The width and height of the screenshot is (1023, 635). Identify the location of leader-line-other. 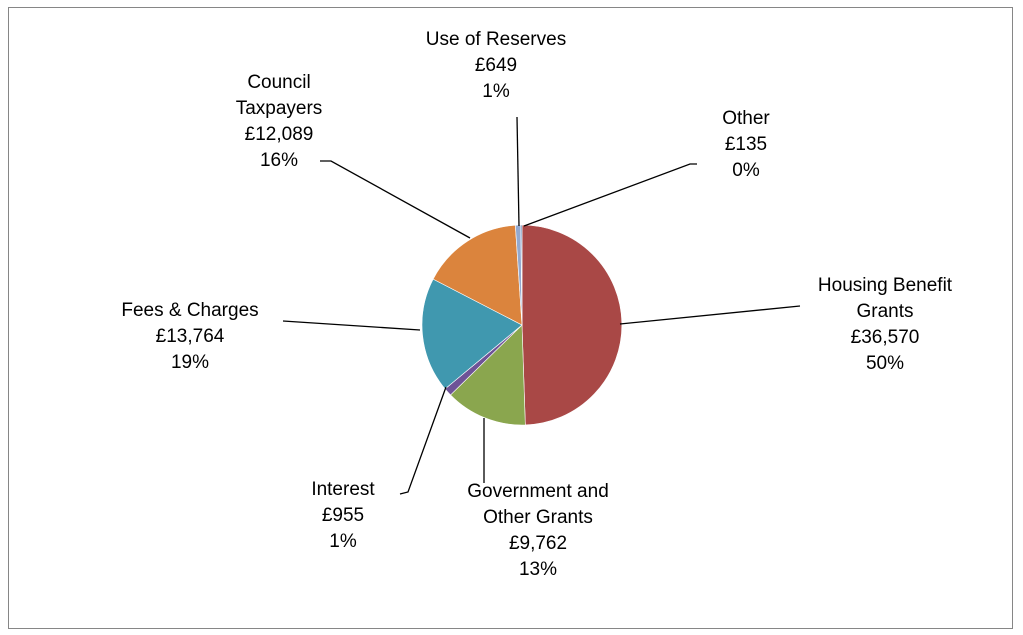
(610, 195).